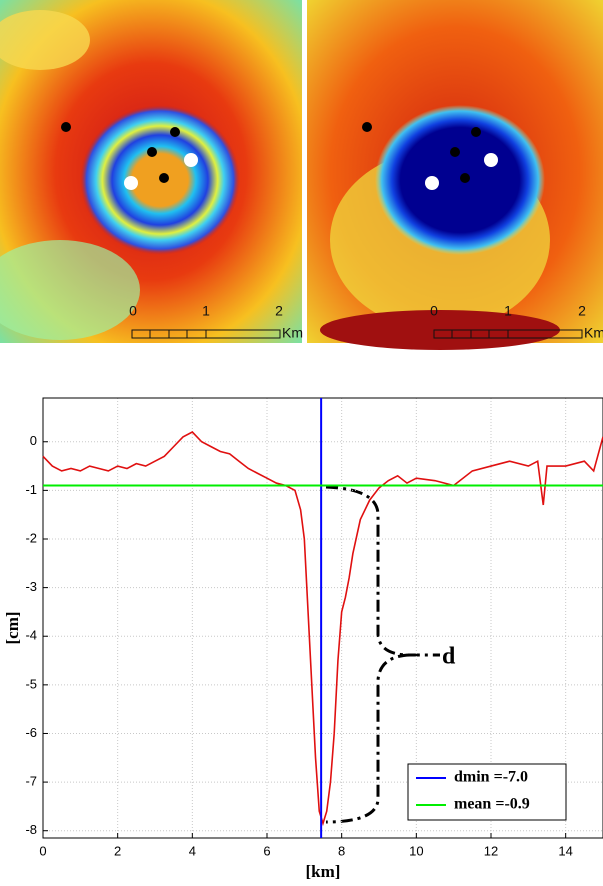 This screenshot has width=603, height=886. Describe the element at coordinates (31, 683) in the screenshot. I see `y-tick-label: -5` at that location.